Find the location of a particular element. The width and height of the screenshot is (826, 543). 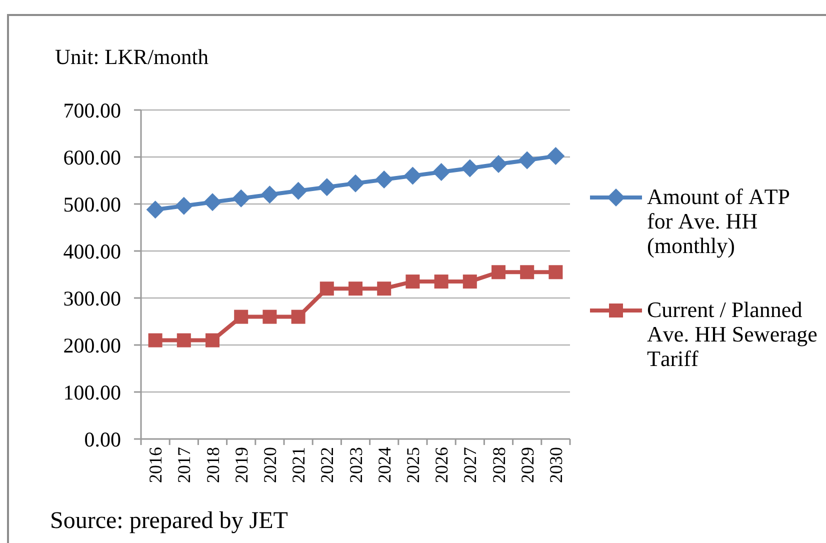

x-tick-label: 2023 is located at coordinates (356, 465).